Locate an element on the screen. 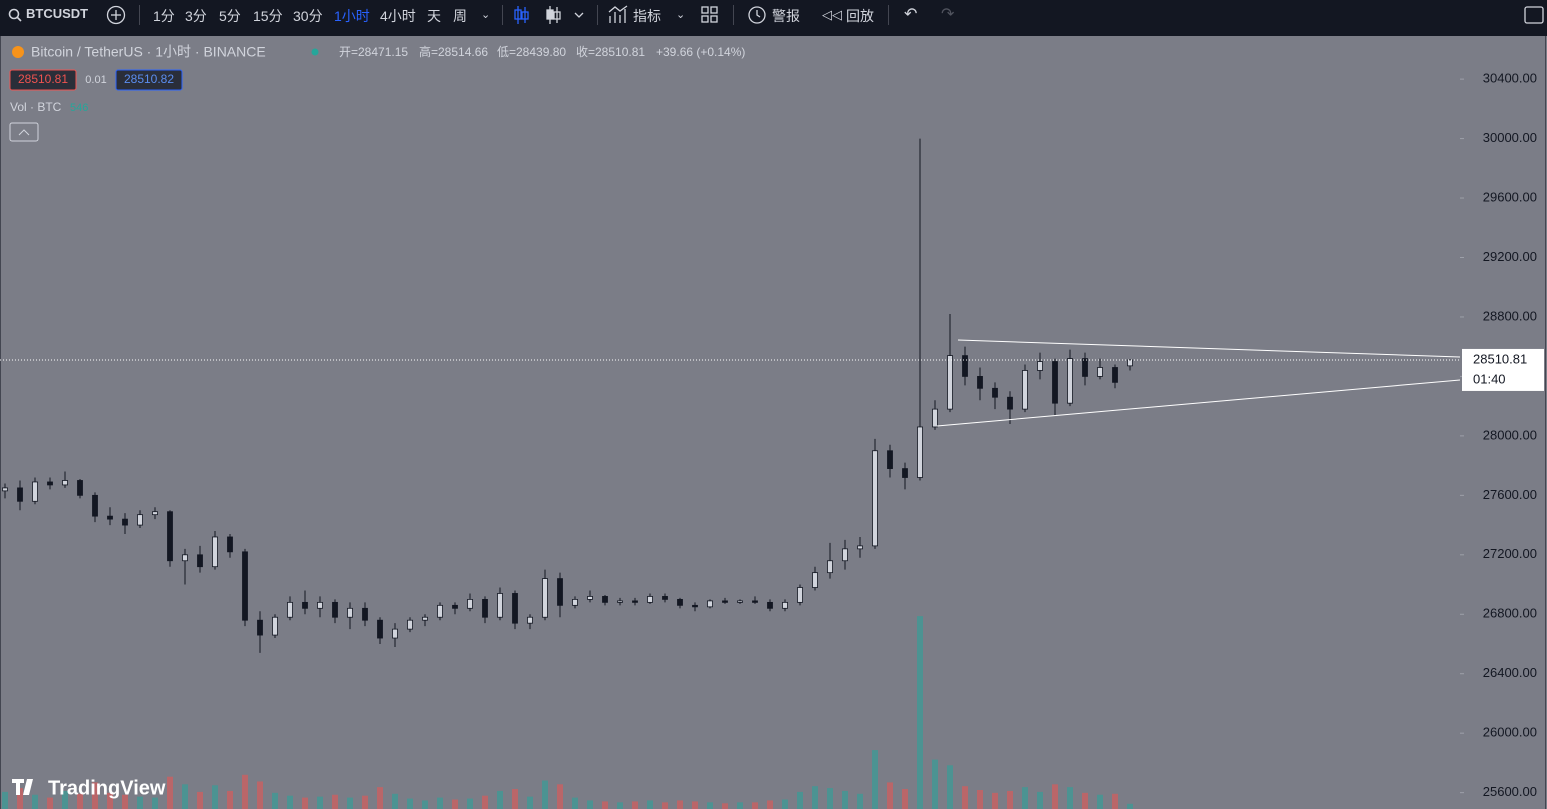 Image resolution: width=1547 pixels, height=809 pixels. redo-button: ↷ is located at coordinates (948, 14).